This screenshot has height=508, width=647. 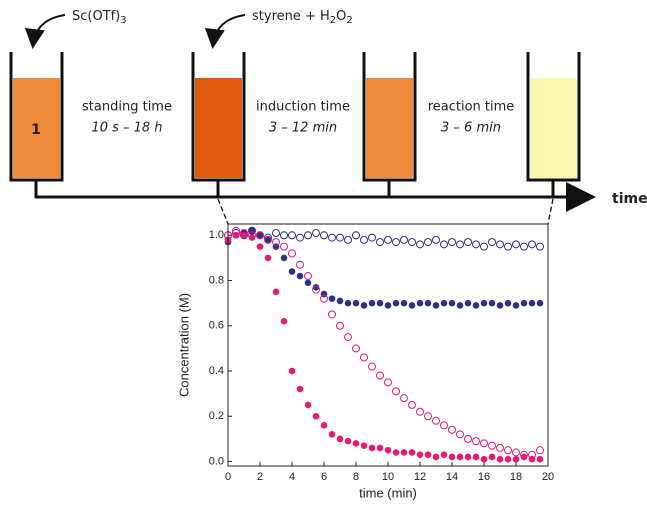 I want to click on stage-duration: 3 – 6 min, so click(x=471, y=128).